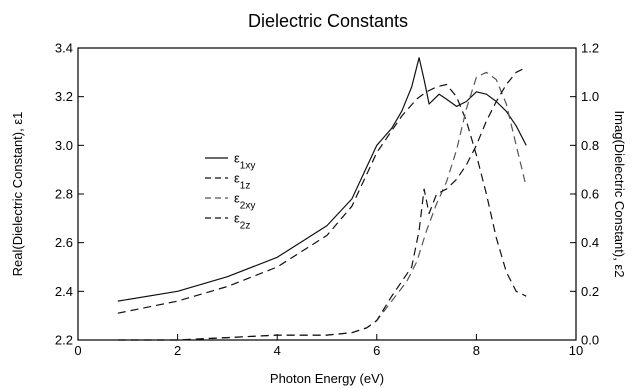 Image resolution: width=632 pixels, height=388 pixels. Describe the element at coordinates (376, 350) in the screenshot. I see `x-tick-label: 6` at that location.